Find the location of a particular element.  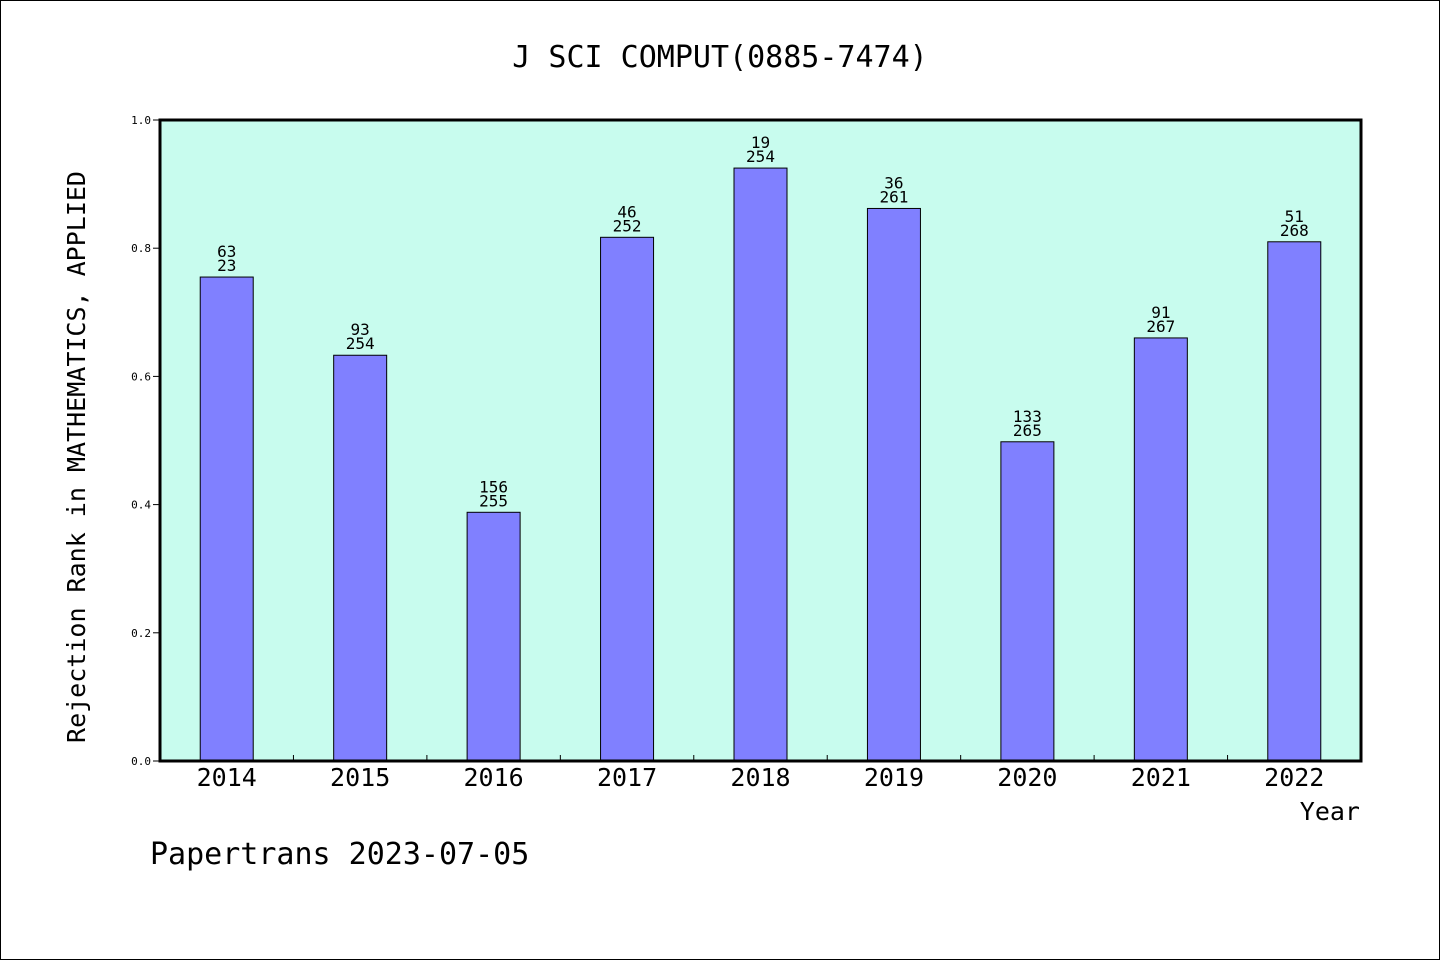

bar-label-top-2014: 63 is located at coordinates (226, 251).